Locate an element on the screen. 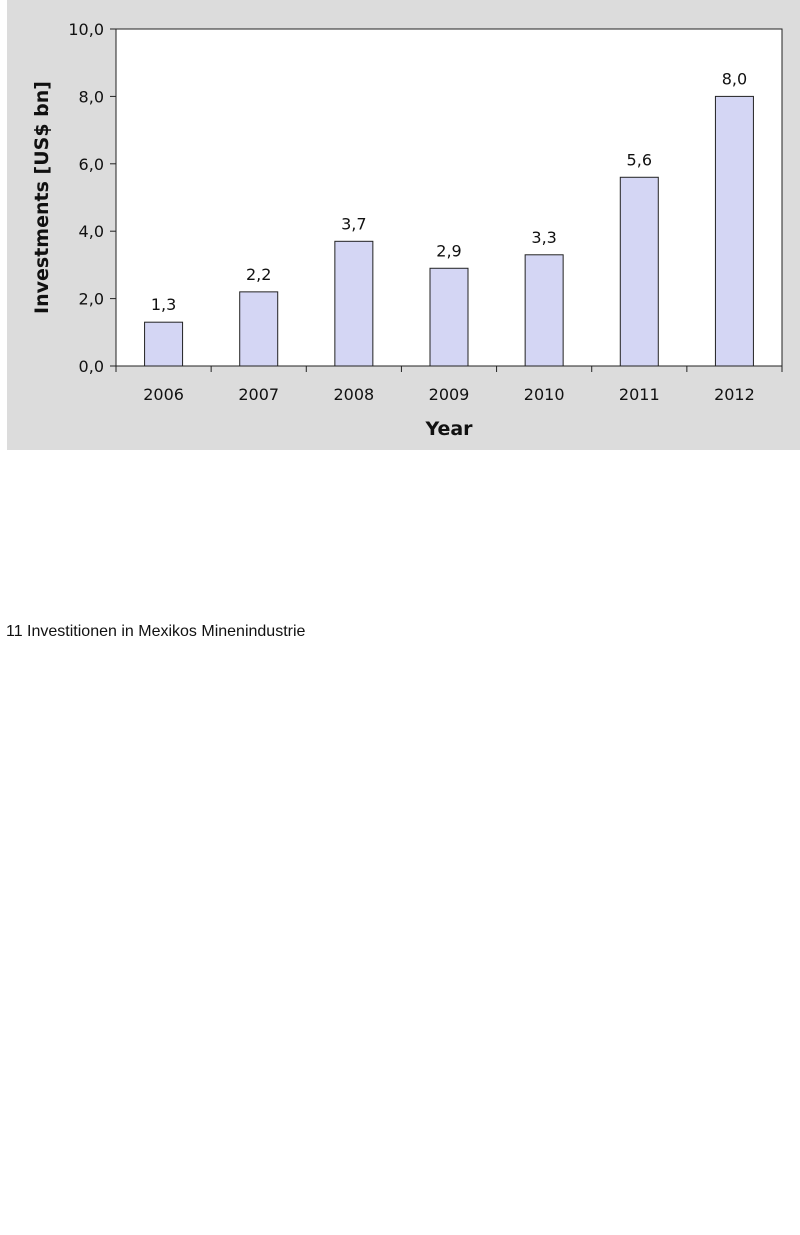  y-tick-label: 2,0 is located at coordinates (91, 299).